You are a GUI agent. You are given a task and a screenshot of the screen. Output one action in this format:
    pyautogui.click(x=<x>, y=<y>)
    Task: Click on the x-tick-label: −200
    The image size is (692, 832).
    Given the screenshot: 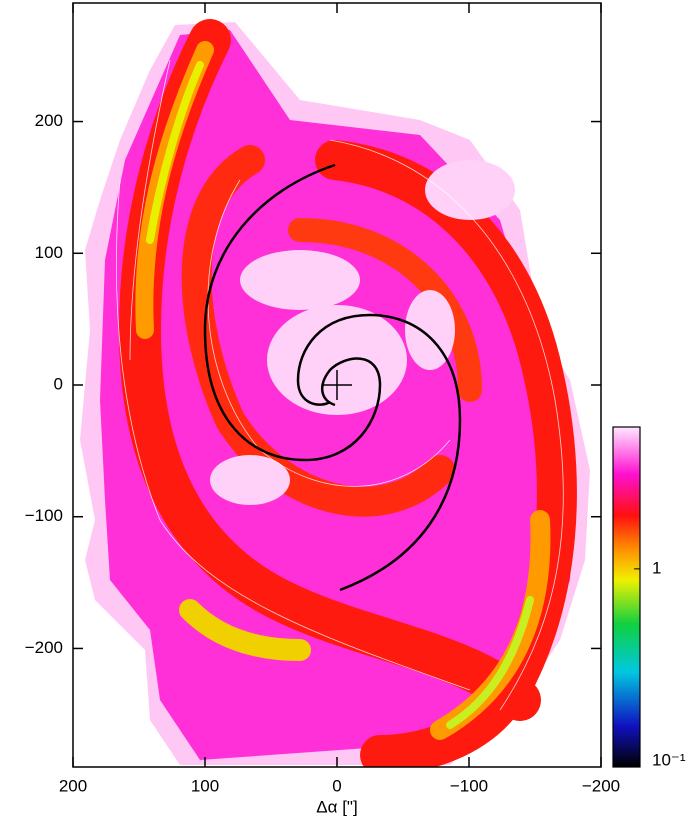 What is the action you would take?
    pyautogui.click(x=601, y=785)
    